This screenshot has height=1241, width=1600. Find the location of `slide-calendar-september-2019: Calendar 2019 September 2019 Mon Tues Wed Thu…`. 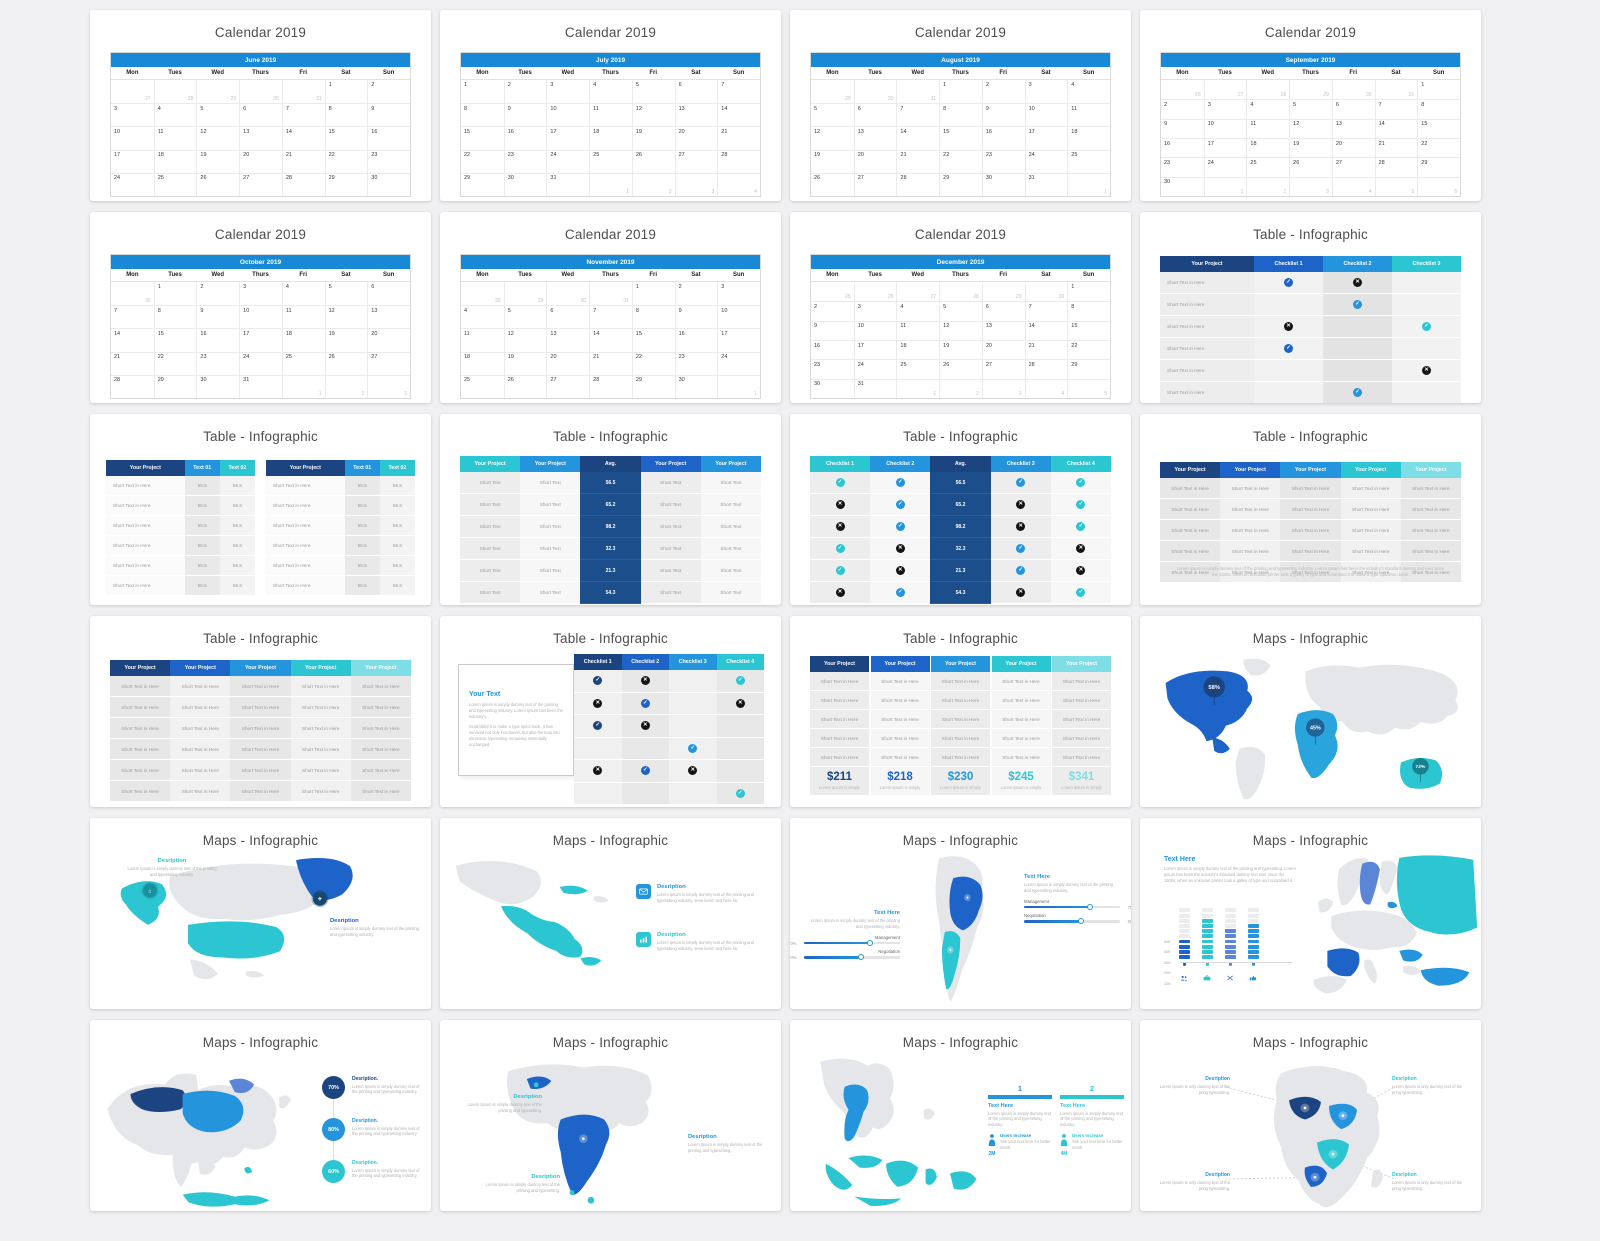

slide-calendar-september-2019: Calendar 2019 September 2019 Mon Tues Wed Thu… is located at coordinates (1310, 105).